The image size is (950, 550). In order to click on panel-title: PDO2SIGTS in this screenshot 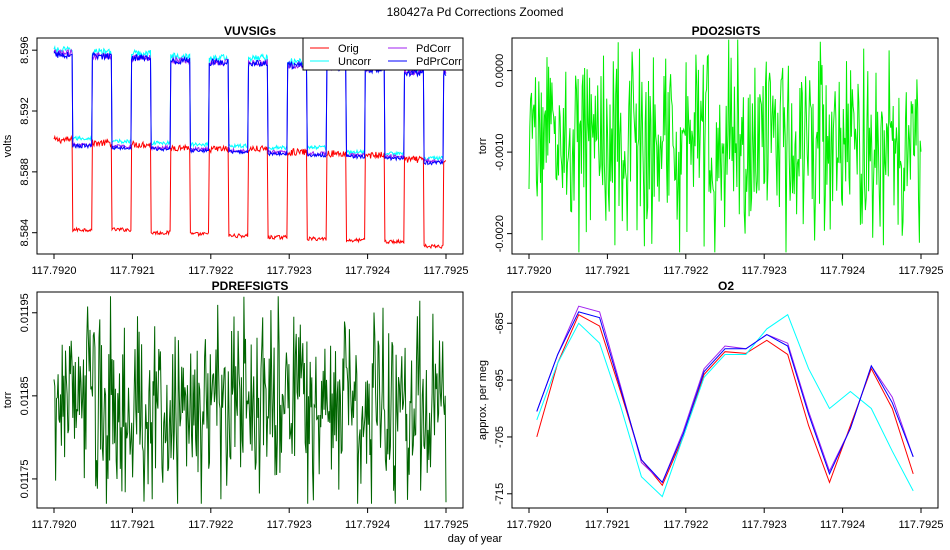, I will do `click(726, 31)`.